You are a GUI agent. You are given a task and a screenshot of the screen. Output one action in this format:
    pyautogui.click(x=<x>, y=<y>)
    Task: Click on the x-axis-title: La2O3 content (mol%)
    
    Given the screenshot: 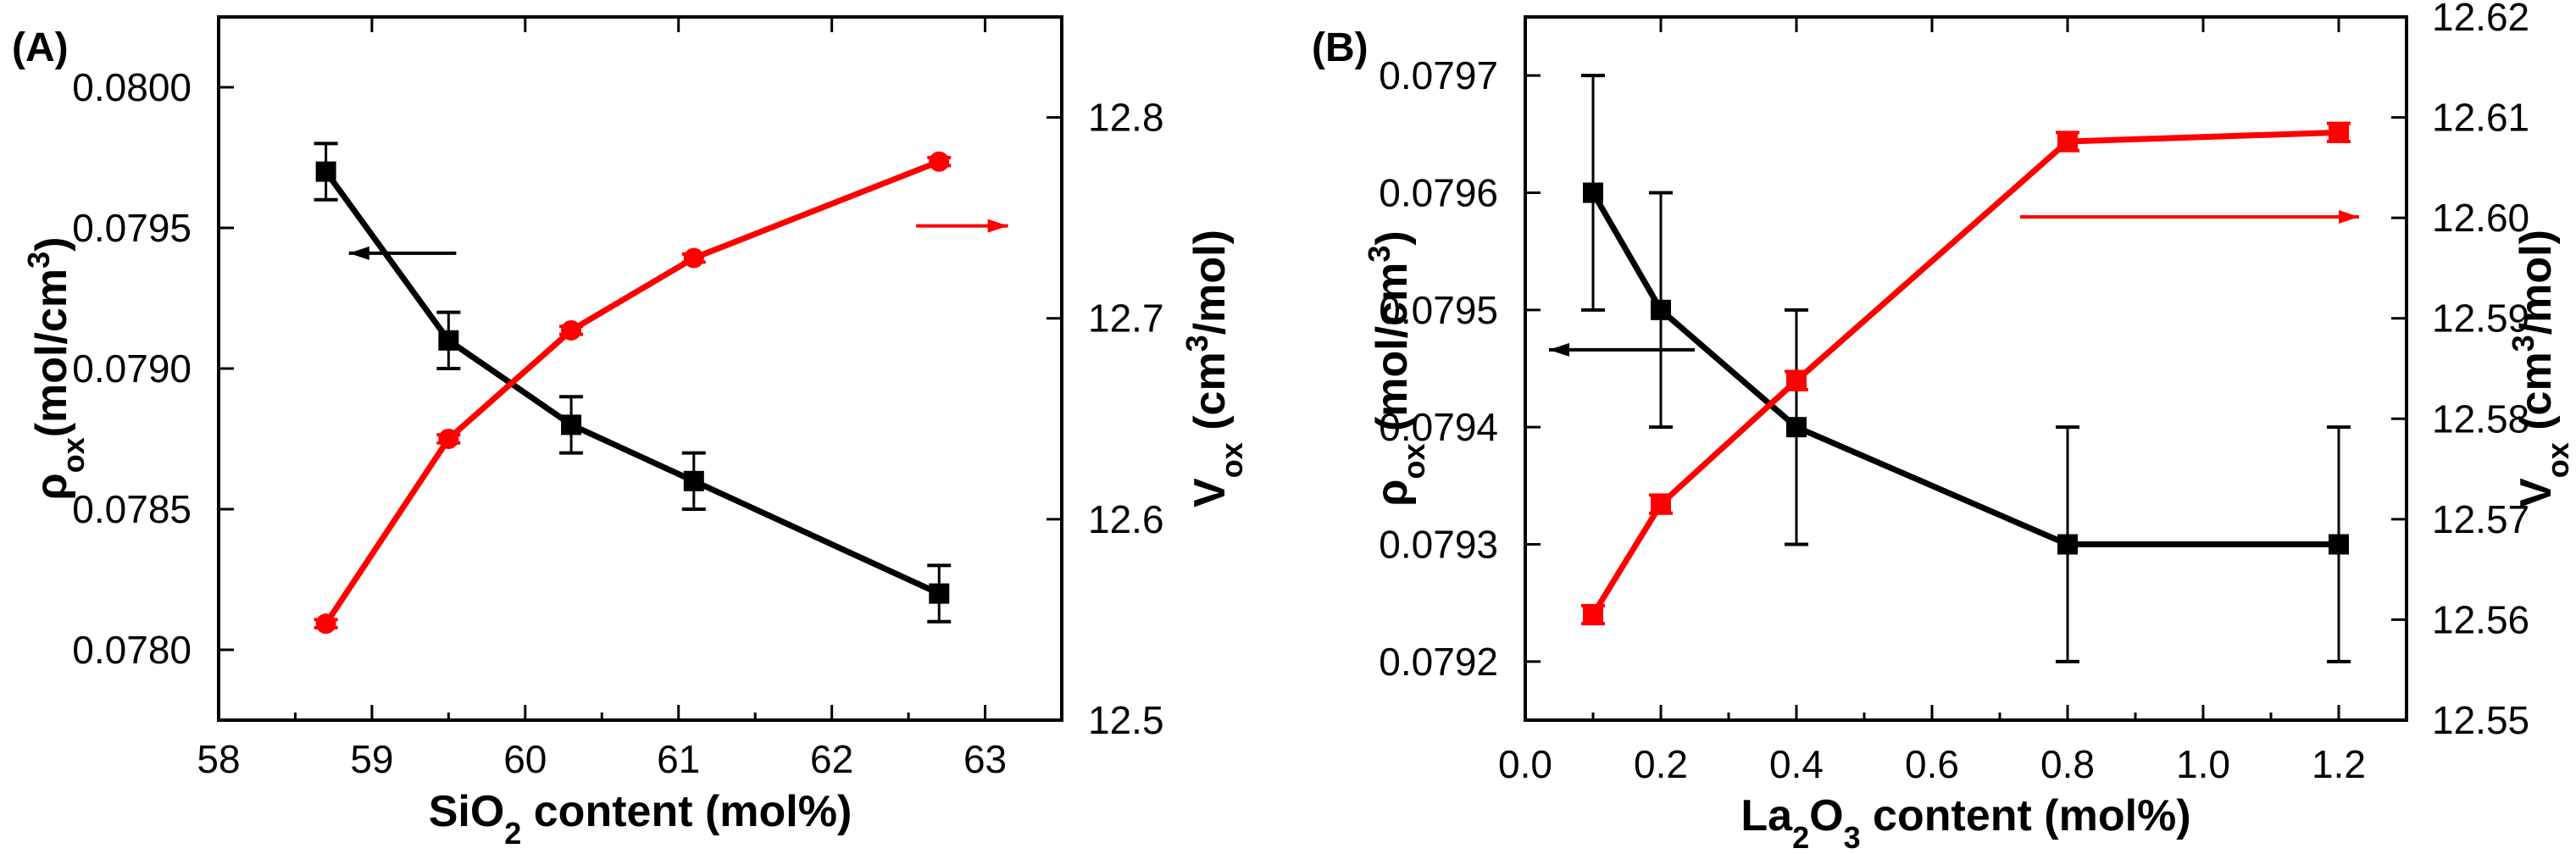 What is the action you would take?
    pyautogui.click(x=1965, y=822)
    